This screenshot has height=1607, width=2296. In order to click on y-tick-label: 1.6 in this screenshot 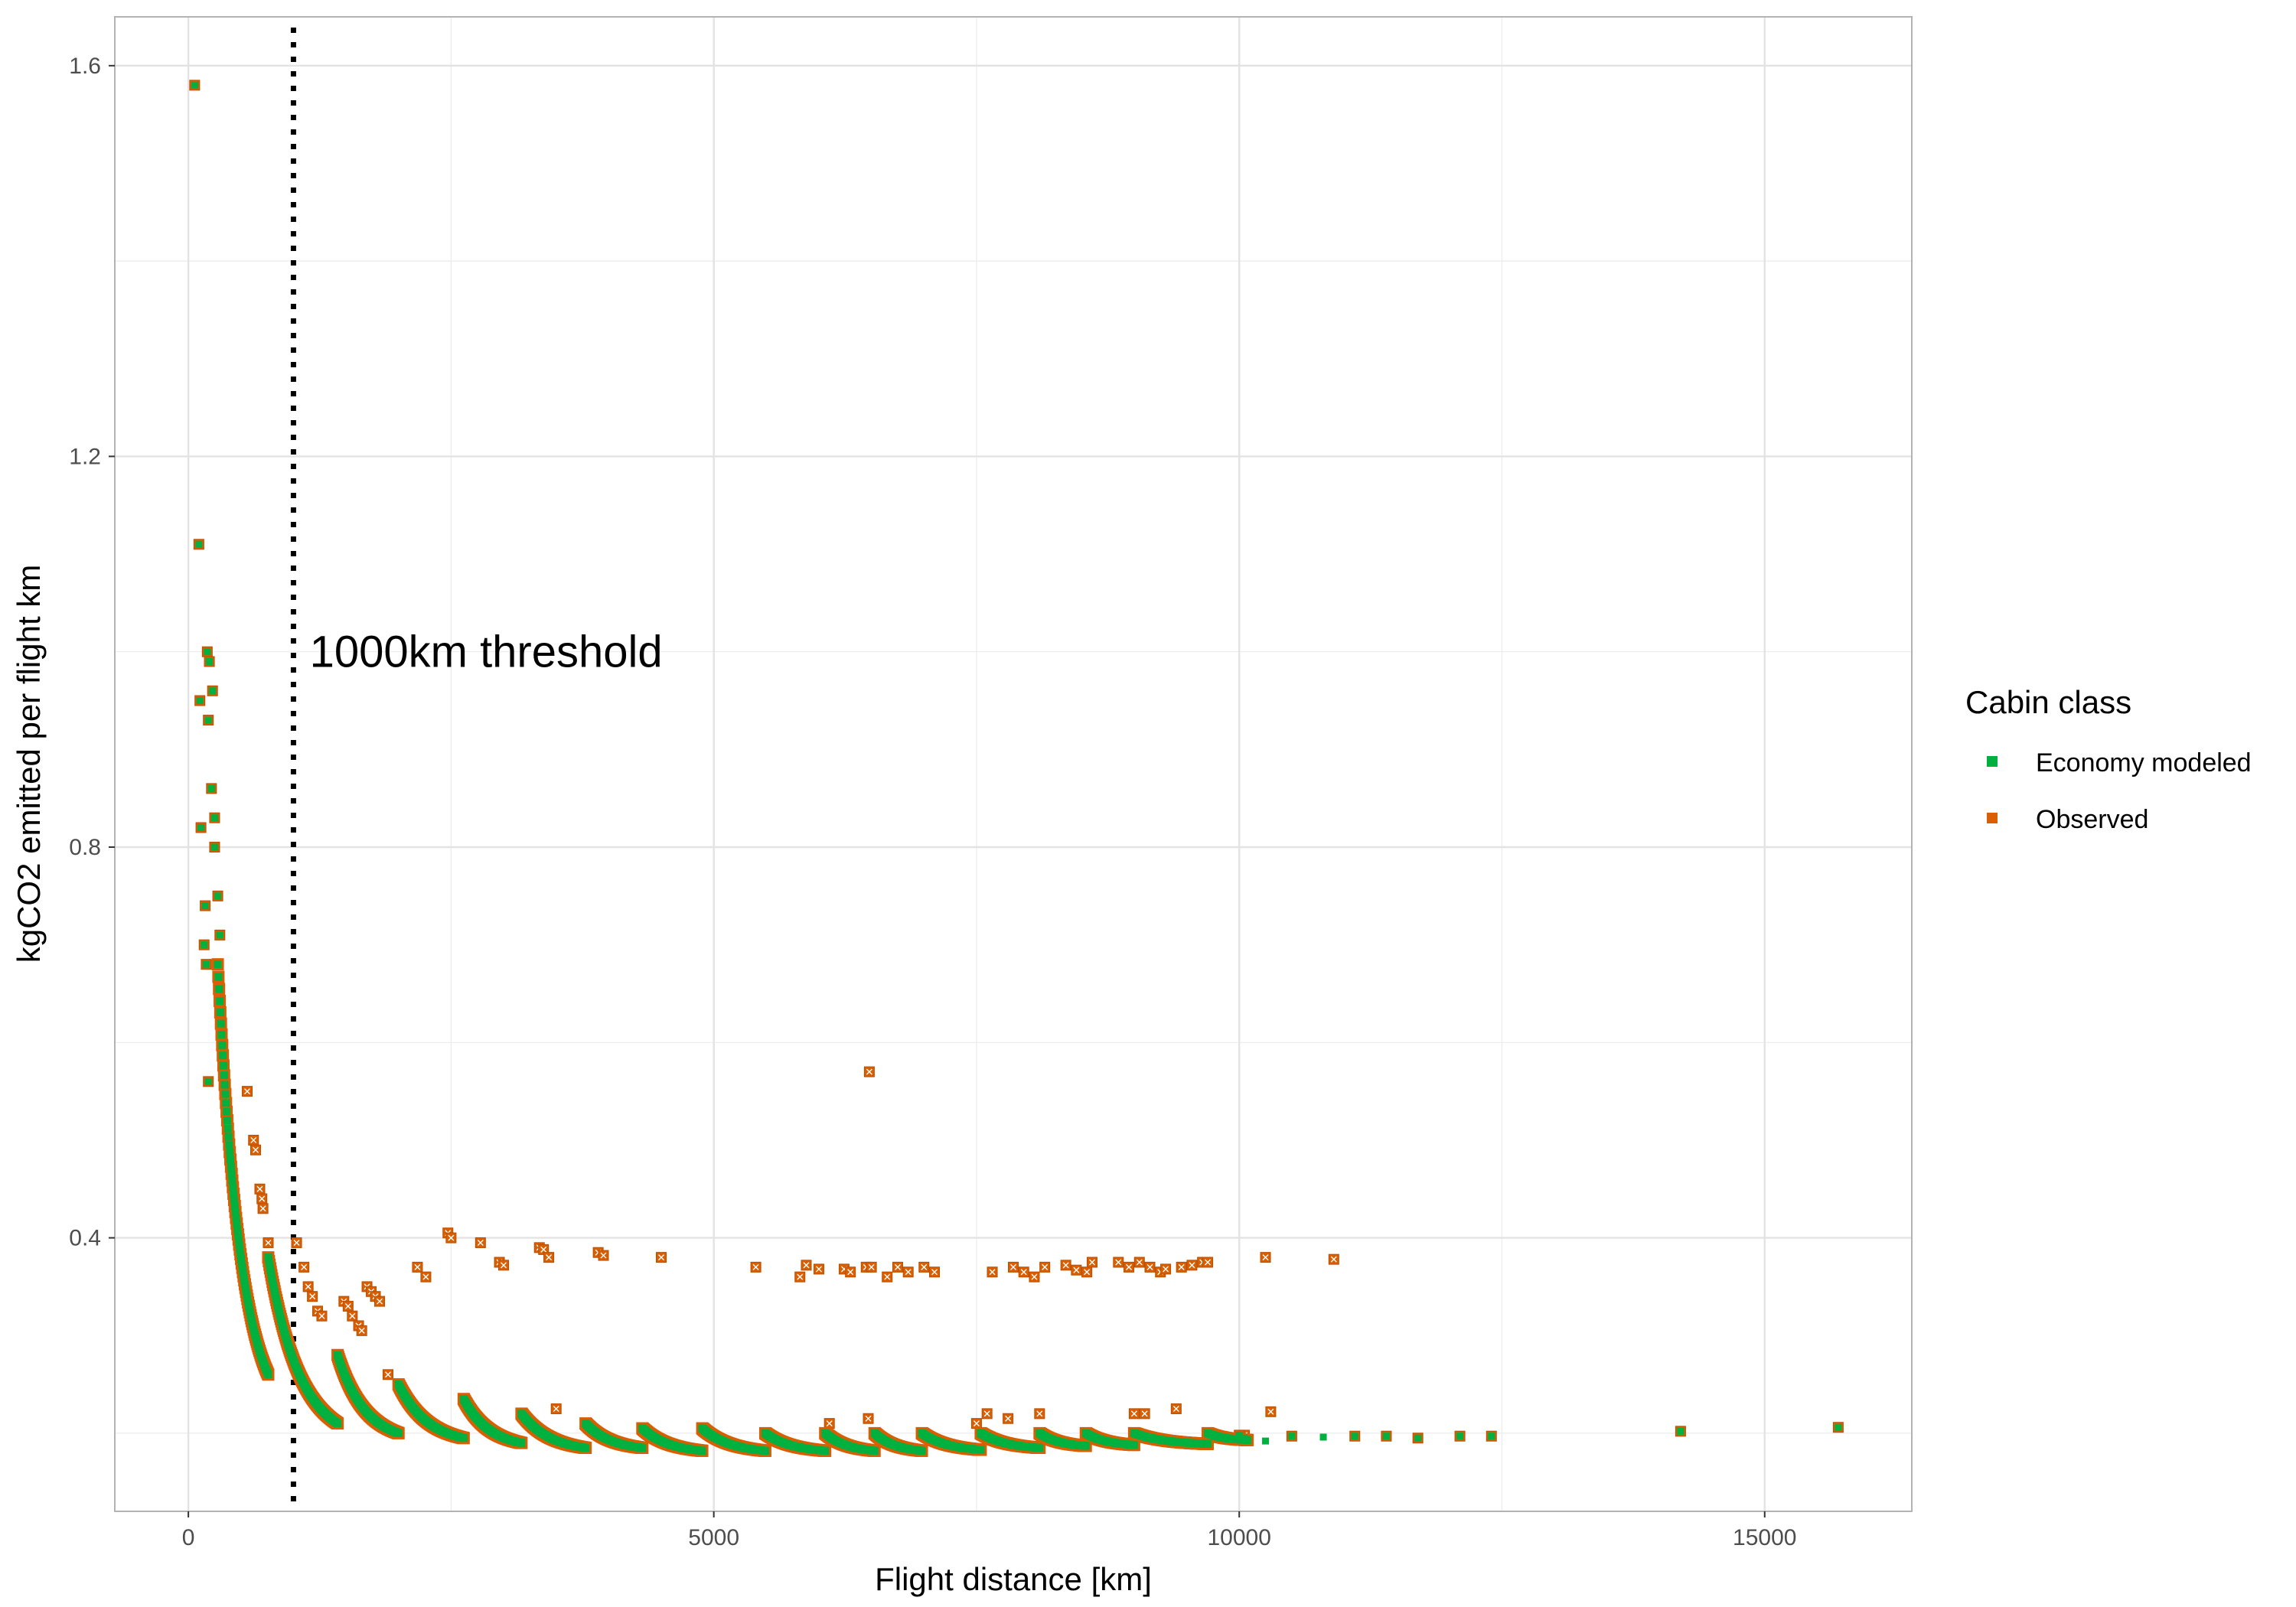, I will do `click(85, 66)`.